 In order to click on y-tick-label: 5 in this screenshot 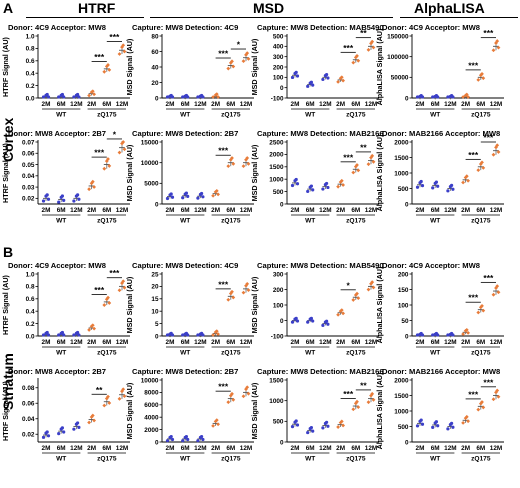, I will do `click(157, 324)`.